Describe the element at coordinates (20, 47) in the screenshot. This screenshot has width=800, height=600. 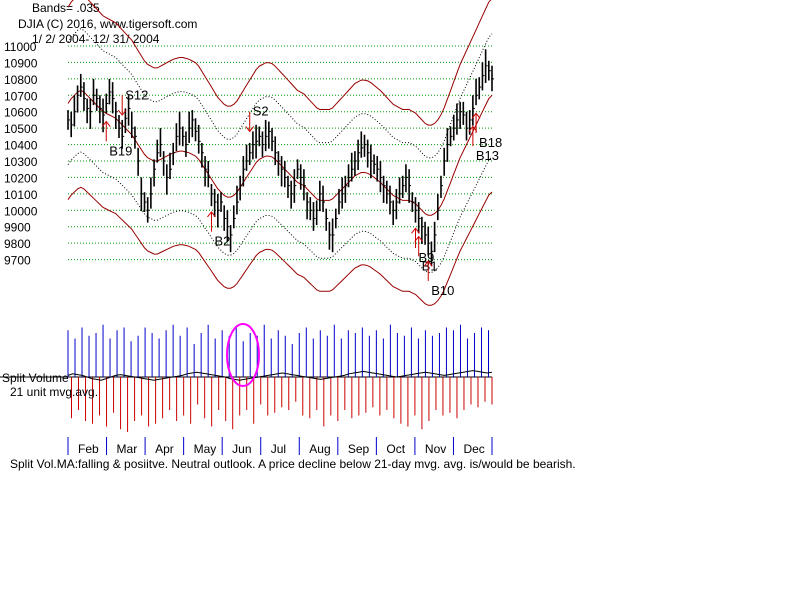
I see `y-tick-label: 11000` at that location.